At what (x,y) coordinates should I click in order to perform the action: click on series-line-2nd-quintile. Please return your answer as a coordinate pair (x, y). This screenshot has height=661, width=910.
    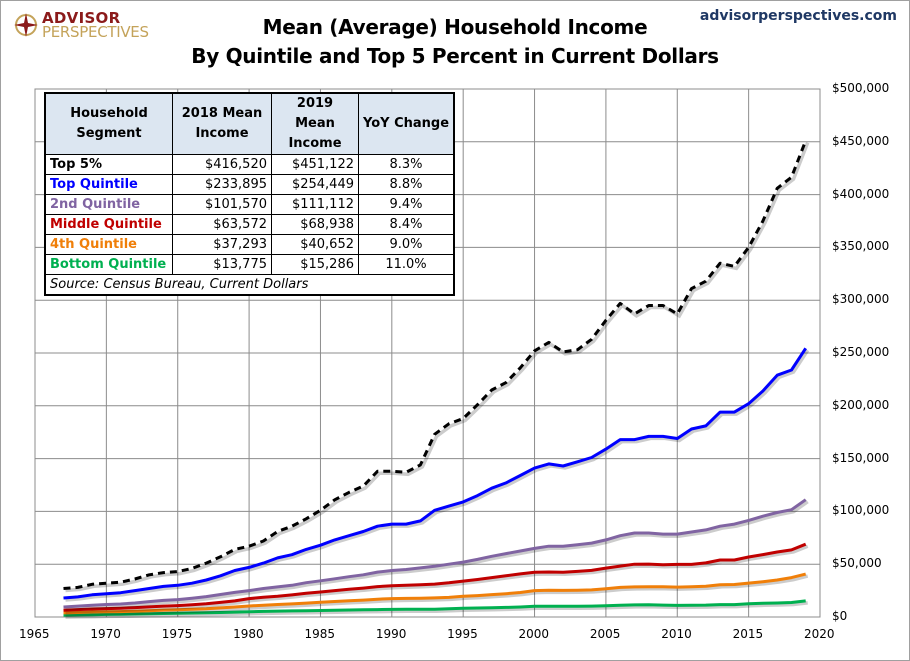
    Looking at the image, I should click on (435, 553).